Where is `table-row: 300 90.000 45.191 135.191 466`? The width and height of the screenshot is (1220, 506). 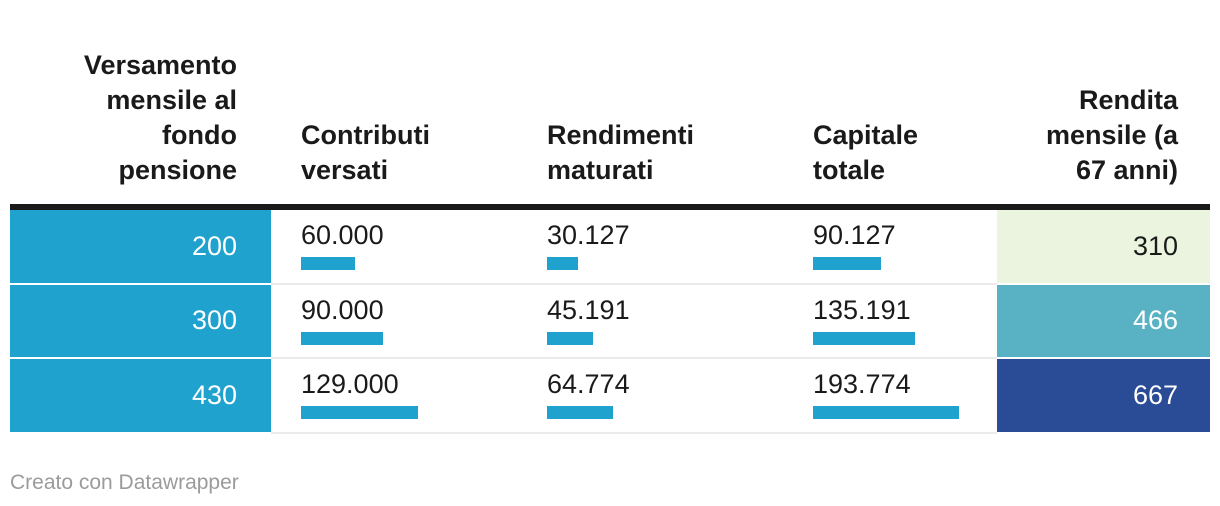 table-row: 300 90.000 45.191 135.191 466 is located at coordinates (610, 321).